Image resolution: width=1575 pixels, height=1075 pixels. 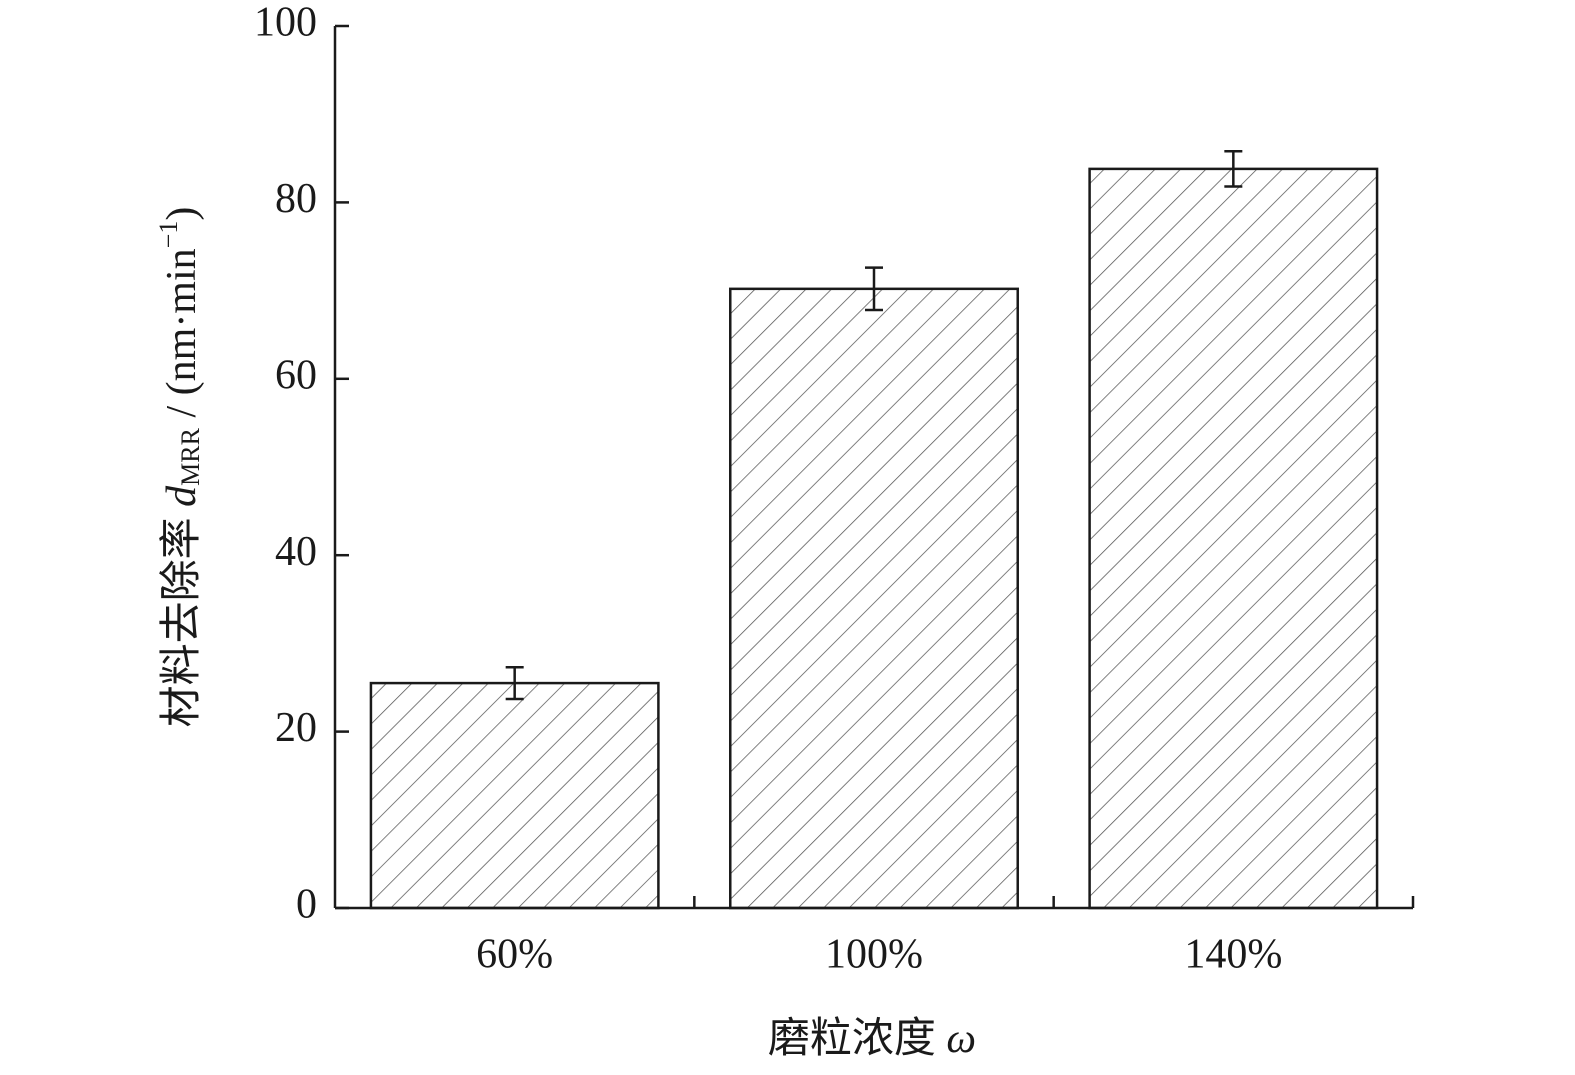 I want to click on y-label-symbol: d, so click(x=182, y=496).